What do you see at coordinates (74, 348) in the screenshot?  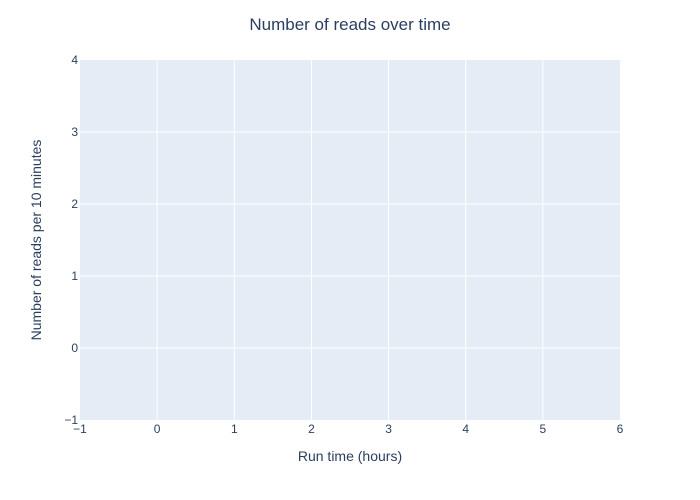 I see `y-tick-label: 0` at bounding box center [74, 348].